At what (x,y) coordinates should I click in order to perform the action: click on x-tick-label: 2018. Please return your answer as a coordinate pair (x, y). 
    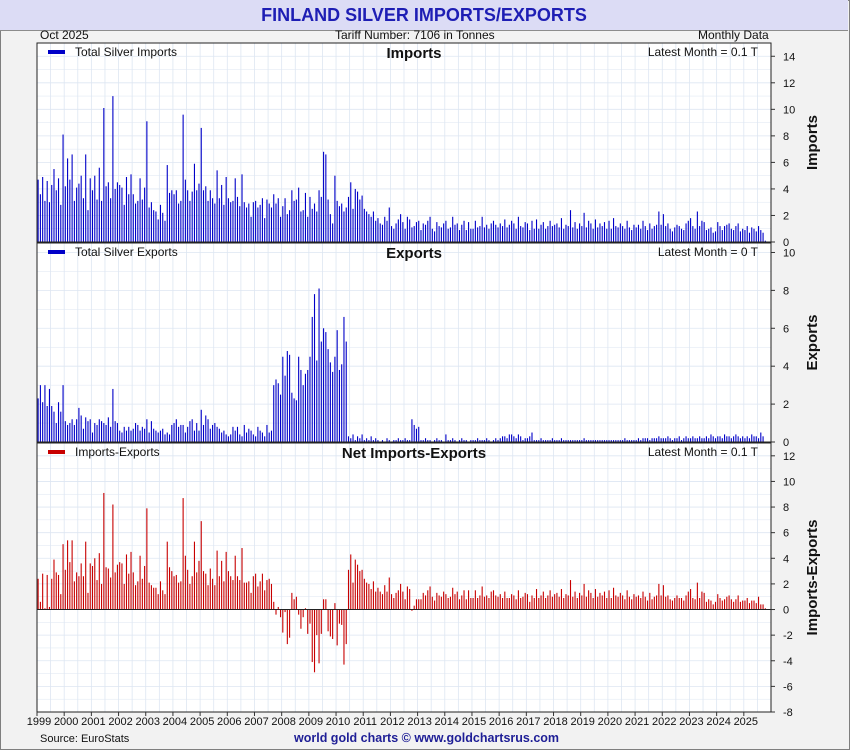
    Looking at the image, I should click on (555, 722).